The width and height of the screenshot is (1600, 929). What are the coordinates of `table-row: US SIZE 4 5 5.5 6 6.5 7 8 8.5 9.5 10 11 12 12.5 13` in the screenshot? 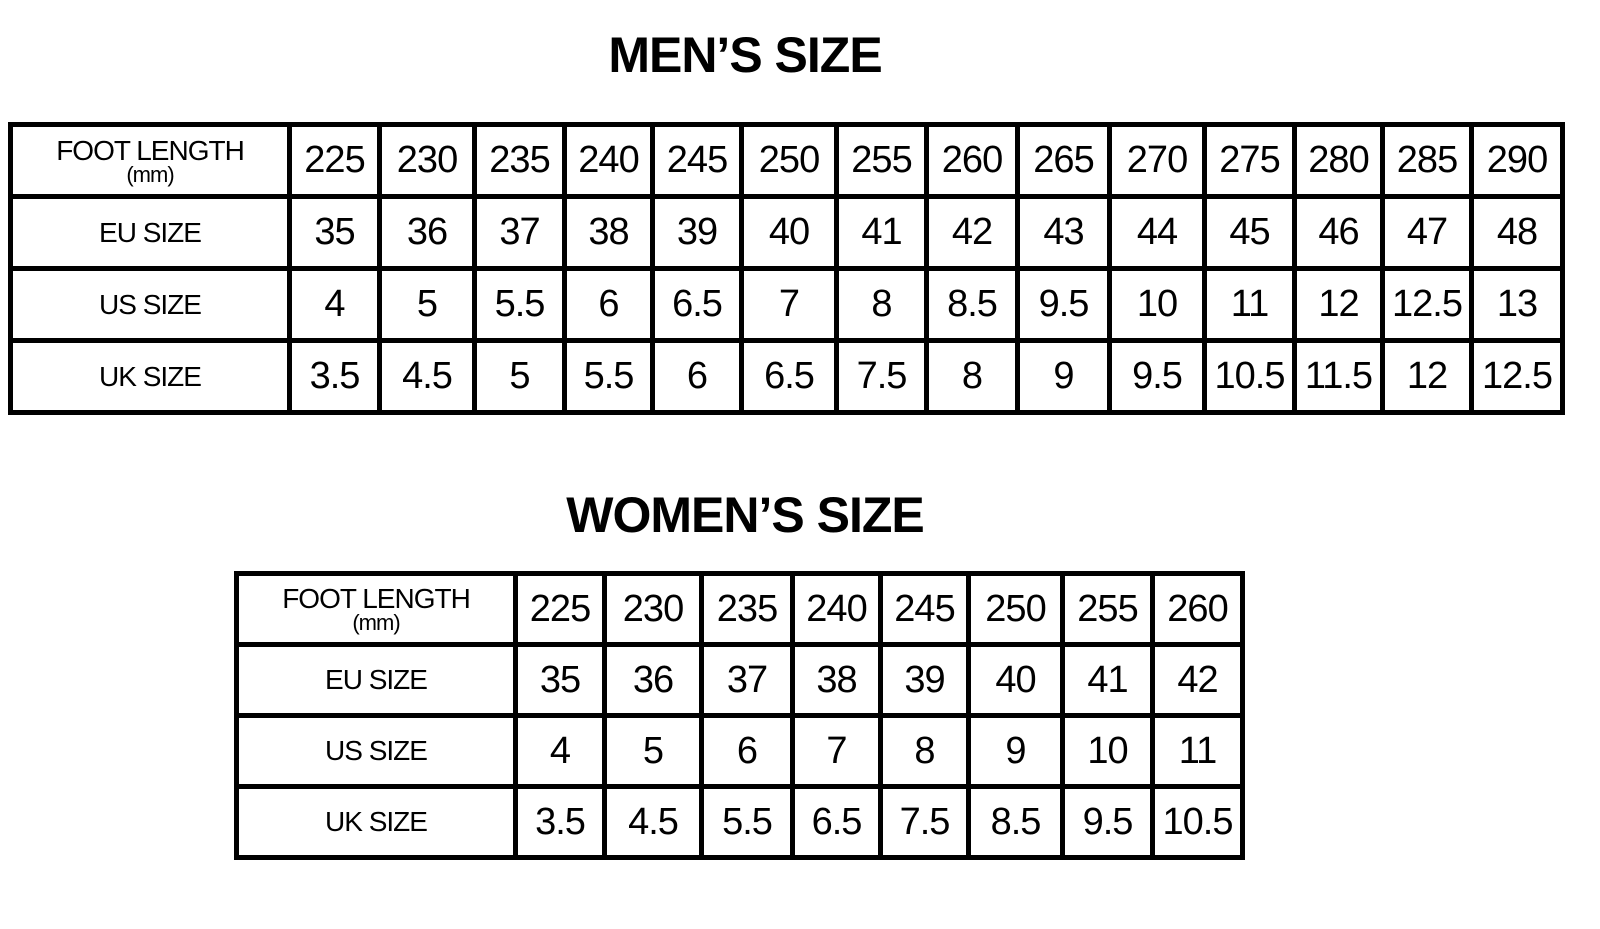 It's located at (786, 304).